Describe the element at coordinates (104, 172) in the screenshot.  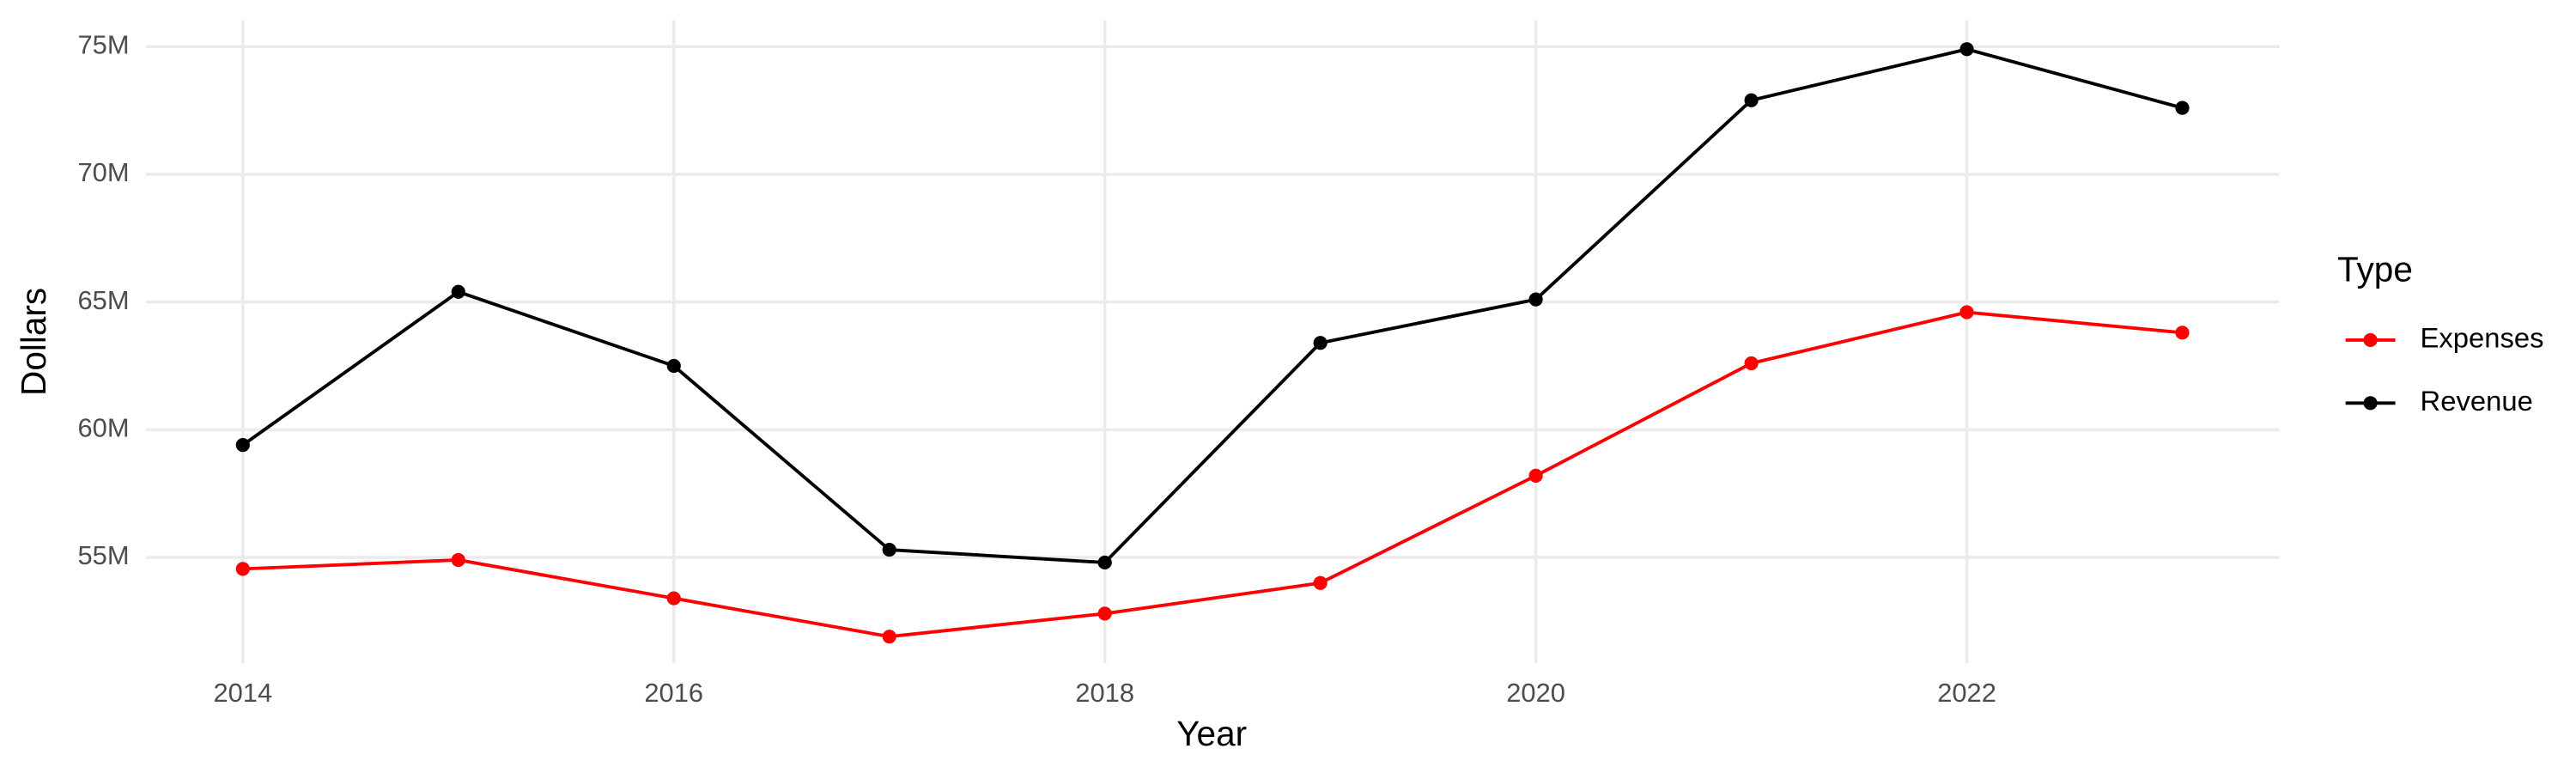
I see `y-tick-label: 70M` at that location.